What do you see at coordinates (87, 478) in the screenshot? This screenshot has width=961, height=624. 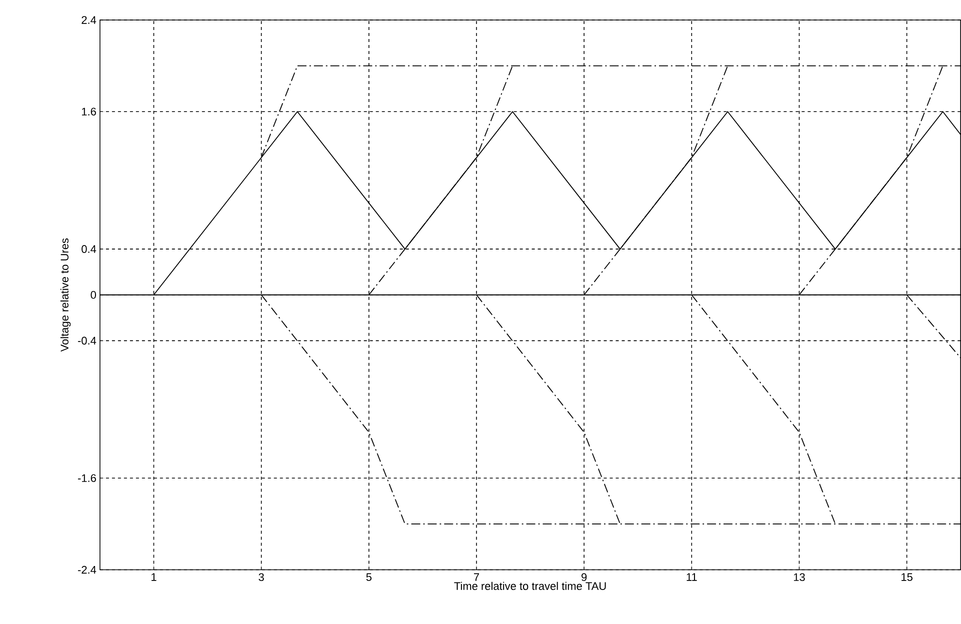 I see `y-tick-label: -1.6` at bounding box center [87, 478].